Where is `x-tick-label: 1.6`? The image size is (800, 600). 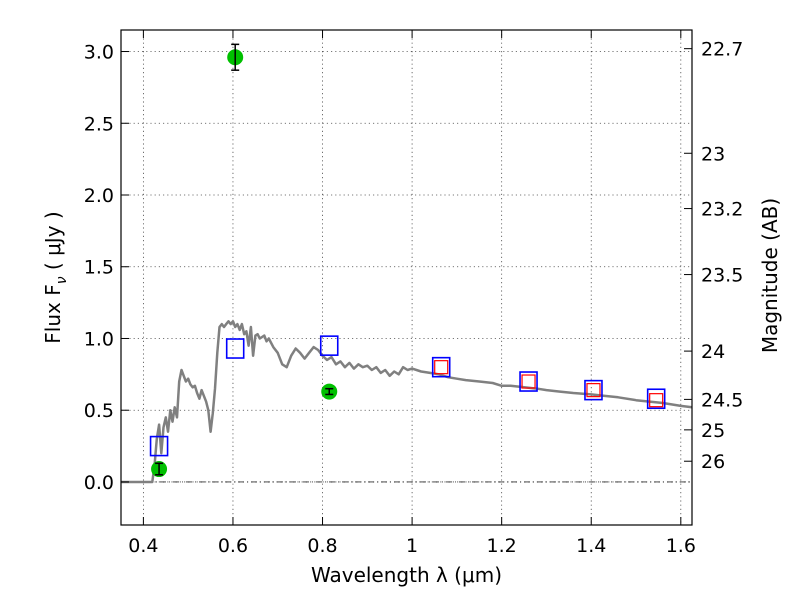 x-tick-label: 1.6 is located at coordinates (681, 546).